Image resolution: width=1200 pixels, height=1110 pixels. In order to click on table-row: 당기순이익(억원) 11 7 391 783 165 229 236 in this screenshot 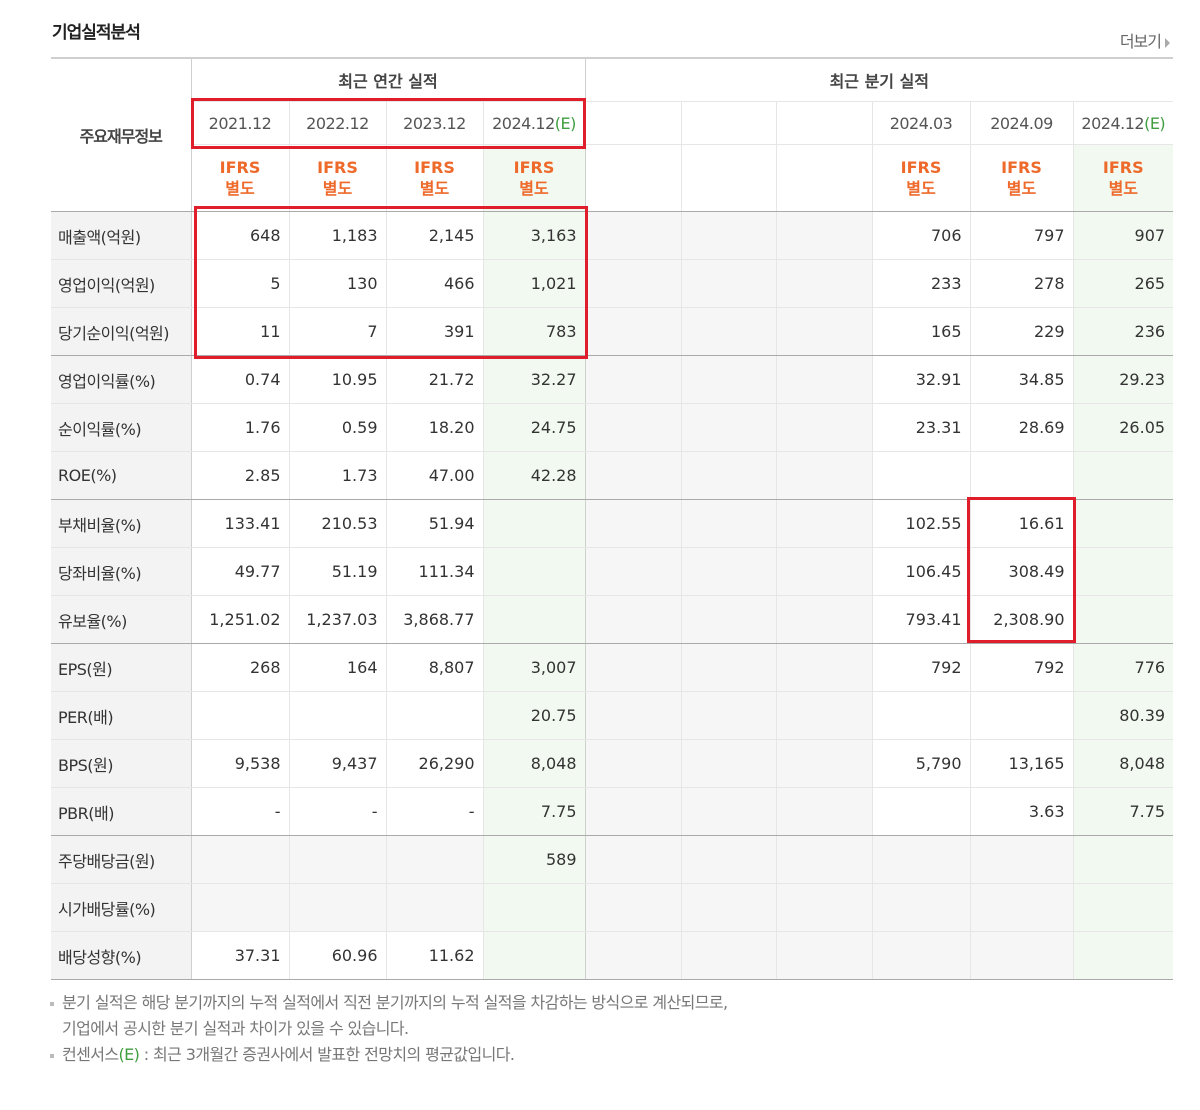, I will do `click(612, 331)`.